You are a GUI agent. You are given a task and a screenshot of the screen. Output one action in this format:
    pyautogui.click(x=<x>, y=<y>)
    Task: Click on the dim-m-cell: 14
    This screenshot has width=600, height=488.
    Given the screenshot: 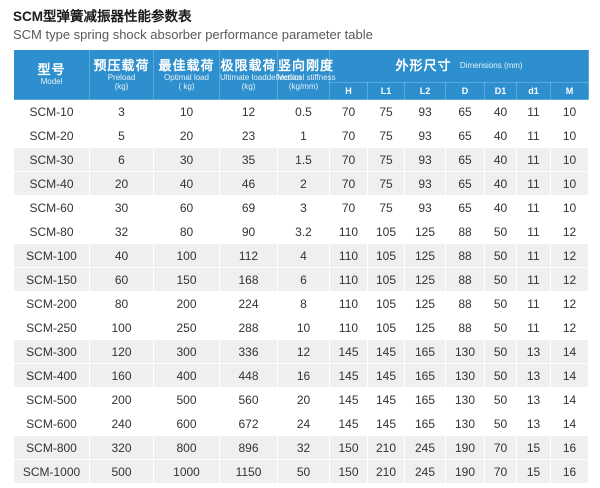 What is the action you would take?
    pyautogui.click(x=569, y=375)
    